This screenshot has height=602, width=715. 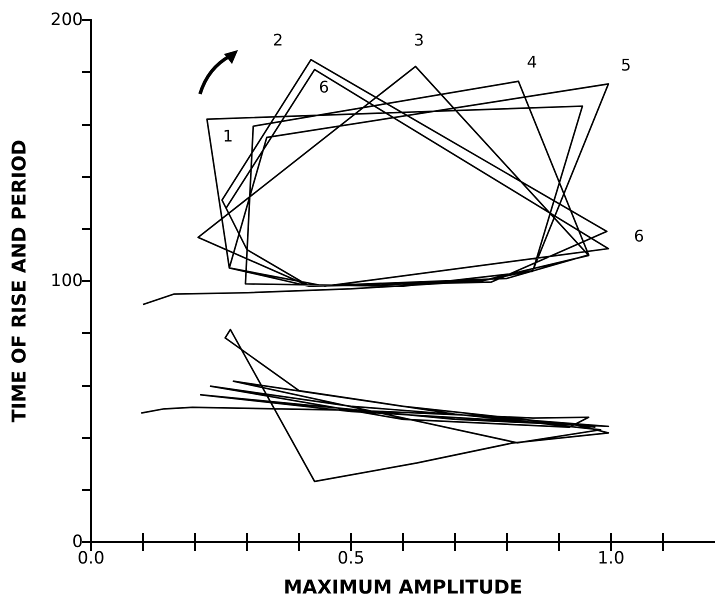 What do you see at coordinates (403, 587) in the screenshot?
I see `x-axis-title: MAXIMUM AMPLITUDE` at bounding box center [403, 587].